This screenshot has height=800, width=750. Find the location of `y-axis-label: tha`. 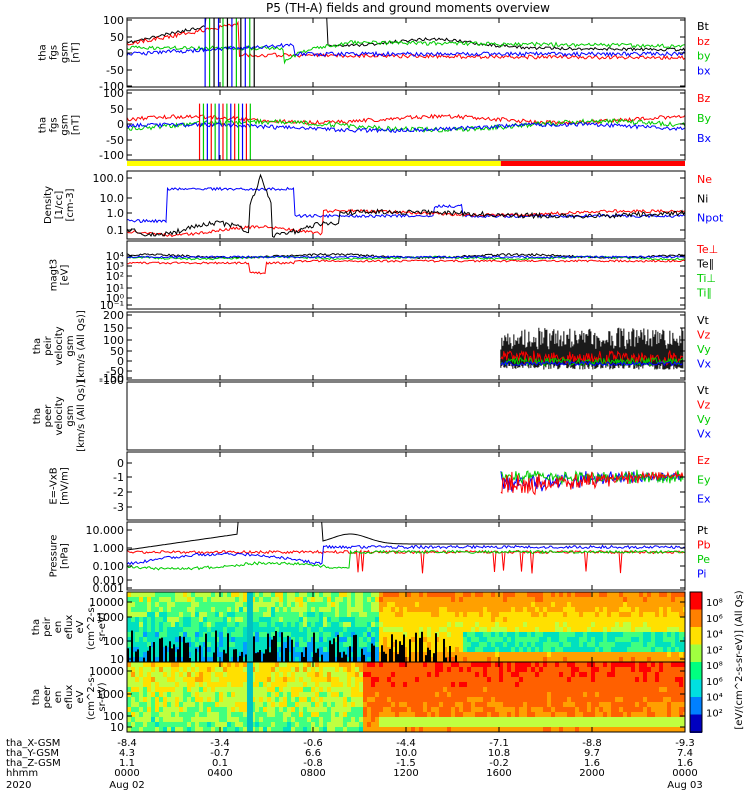

y-axis-label: tha is located at coordinates (36, 697).